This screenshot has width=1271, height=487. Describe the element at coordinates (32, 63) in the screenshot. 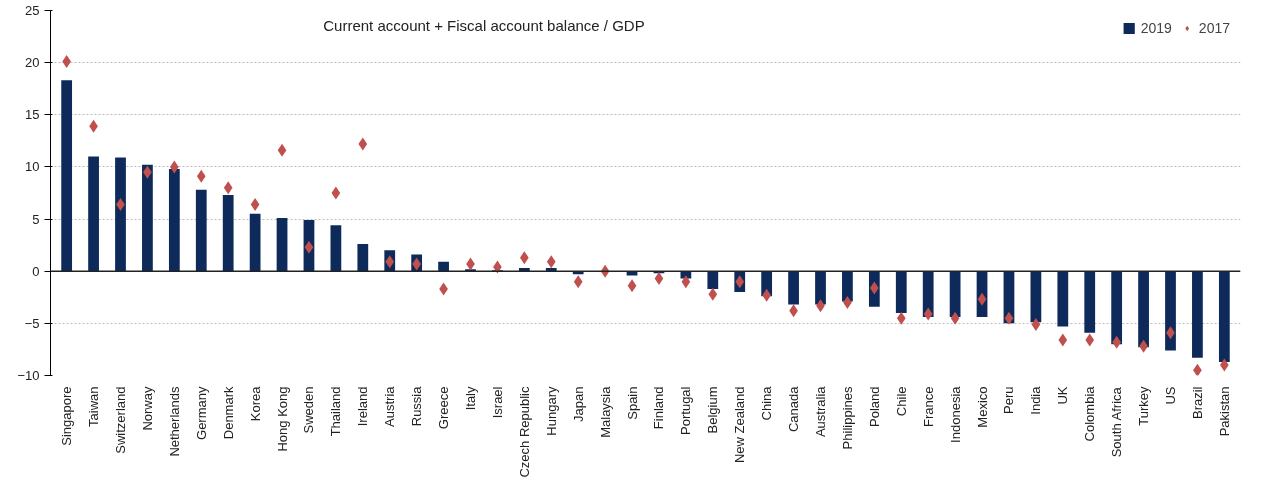

I see `y-tick-label: 20` at that location.